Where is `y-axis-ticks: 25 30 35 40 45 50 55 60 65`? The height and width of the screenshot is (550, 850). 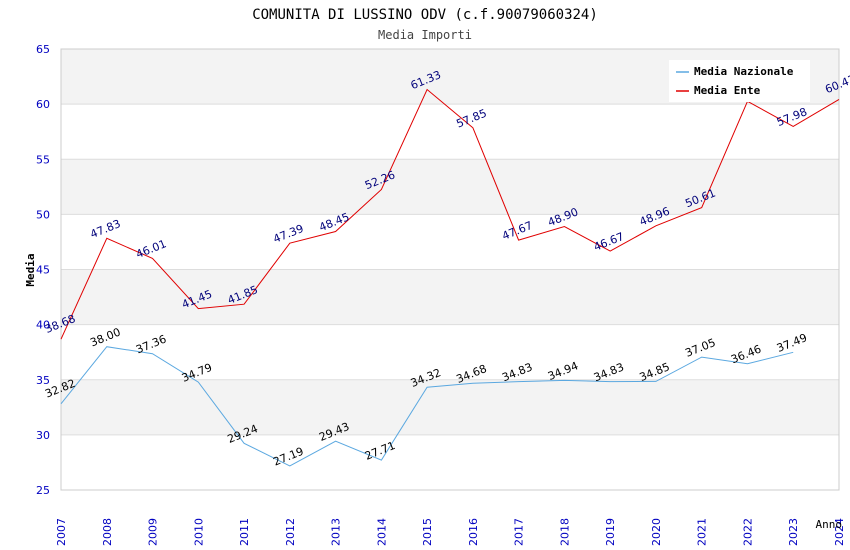
y-axis-ticks: 25 30 35 40 45 50 55 60 65 is located at coordinates (43, 270).